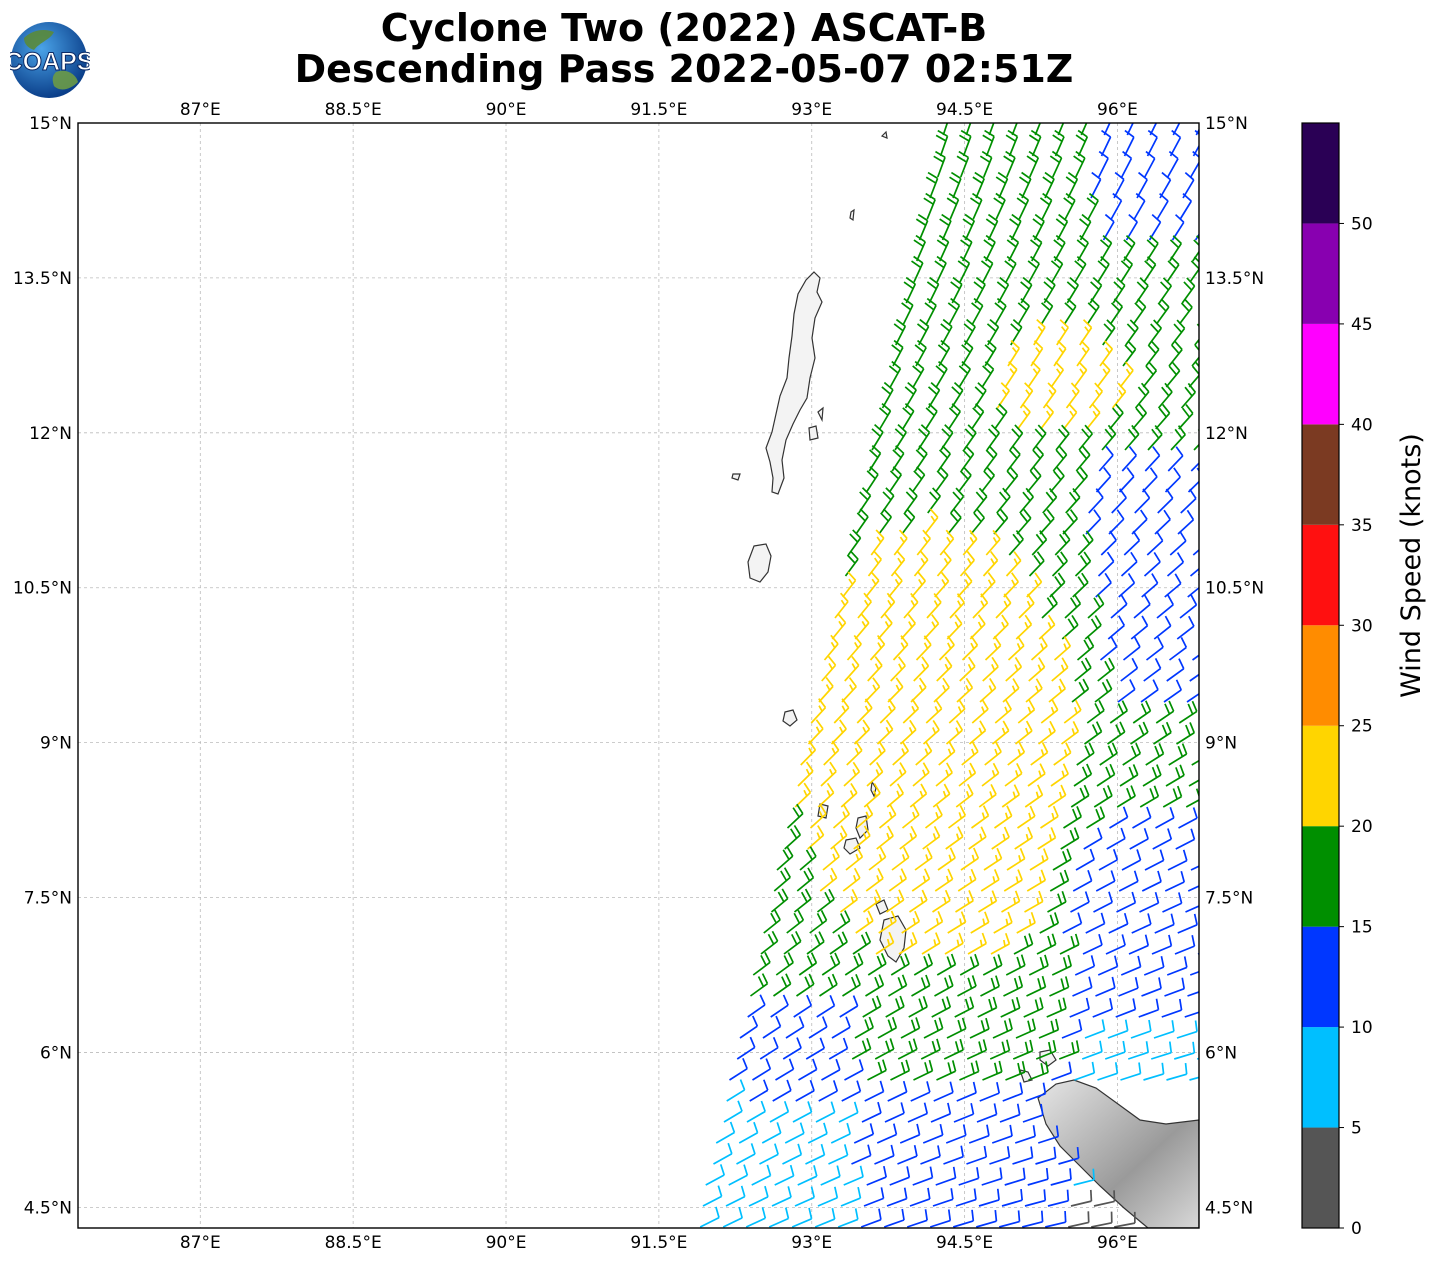 The image size is (1439, 1264). Describe the element at coordinates (809, 305) in the screenshot. I see `small-islets` at that location.